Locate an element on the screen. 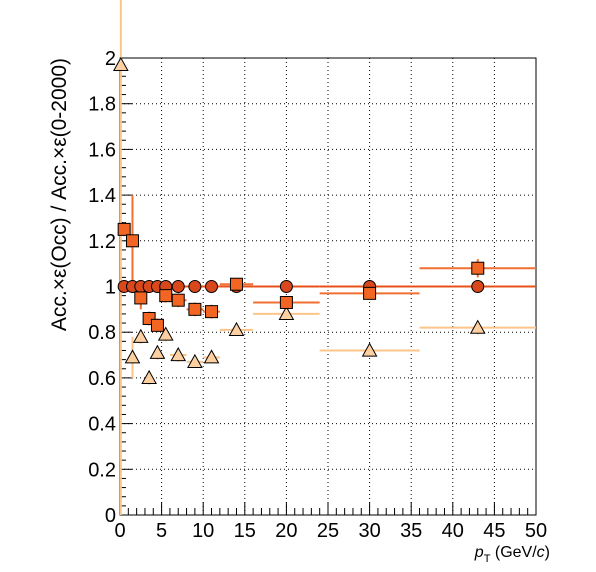  x-tick-label: 45 is located at coordinates (494, 531).